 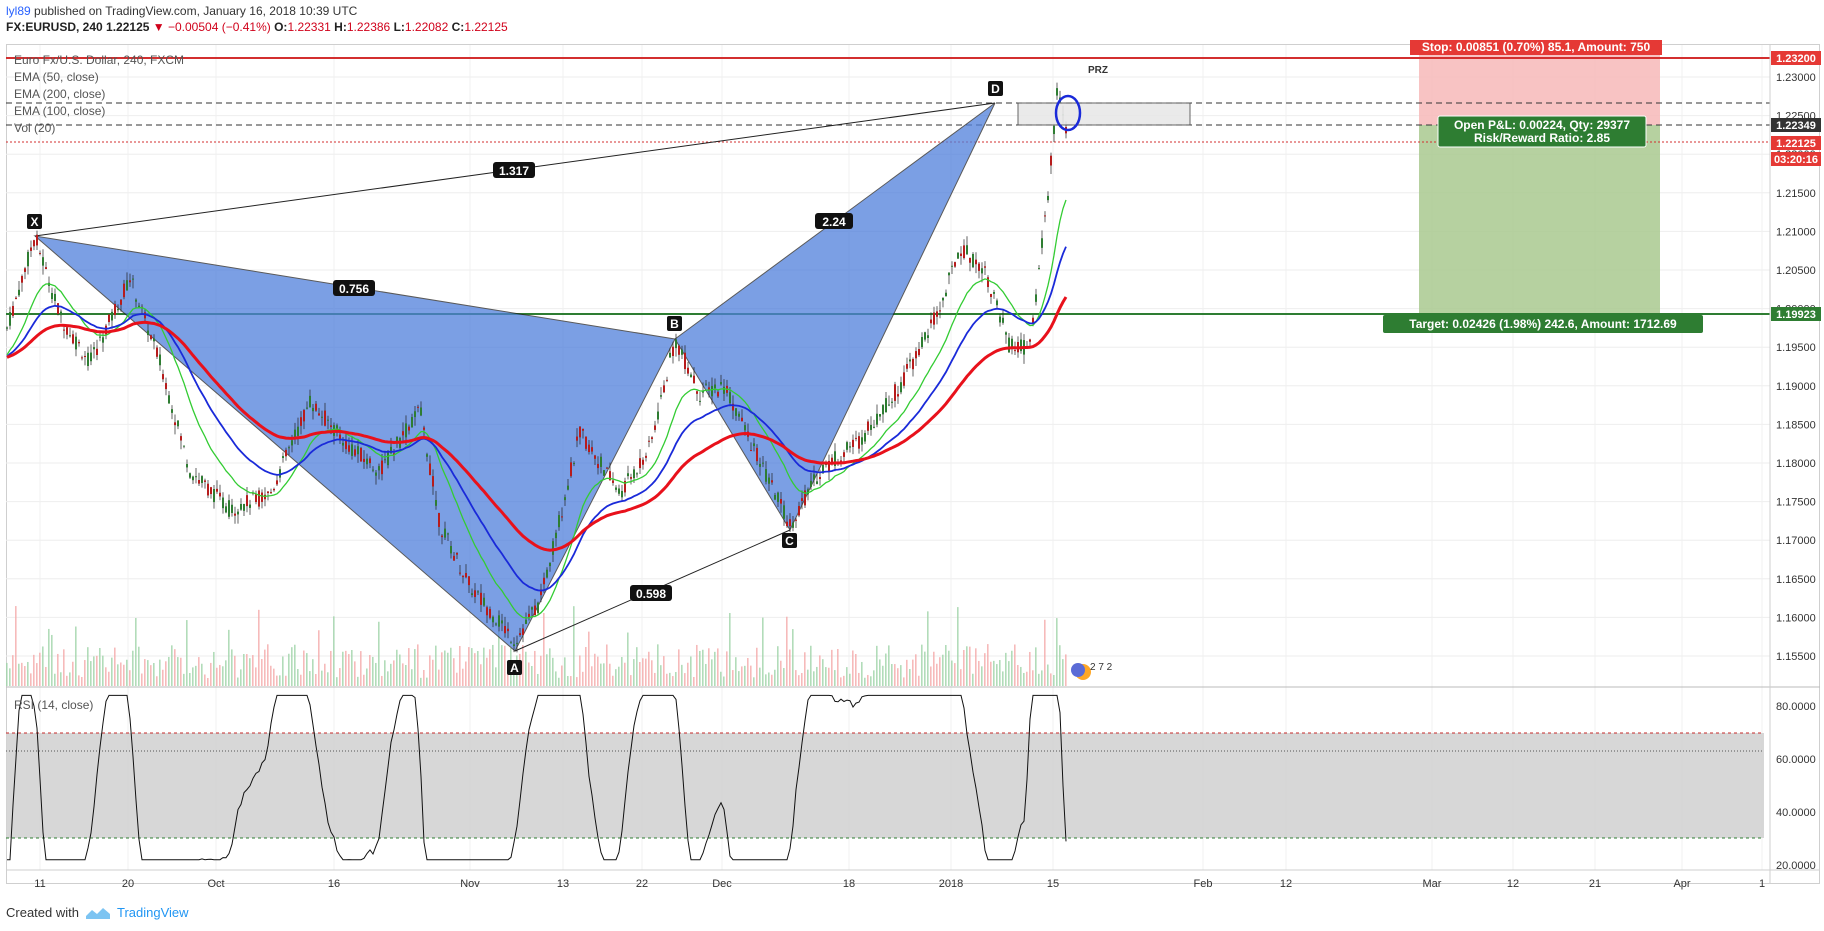 I want to click on time-tick-label: Apr, so click(x=1681, y=884).